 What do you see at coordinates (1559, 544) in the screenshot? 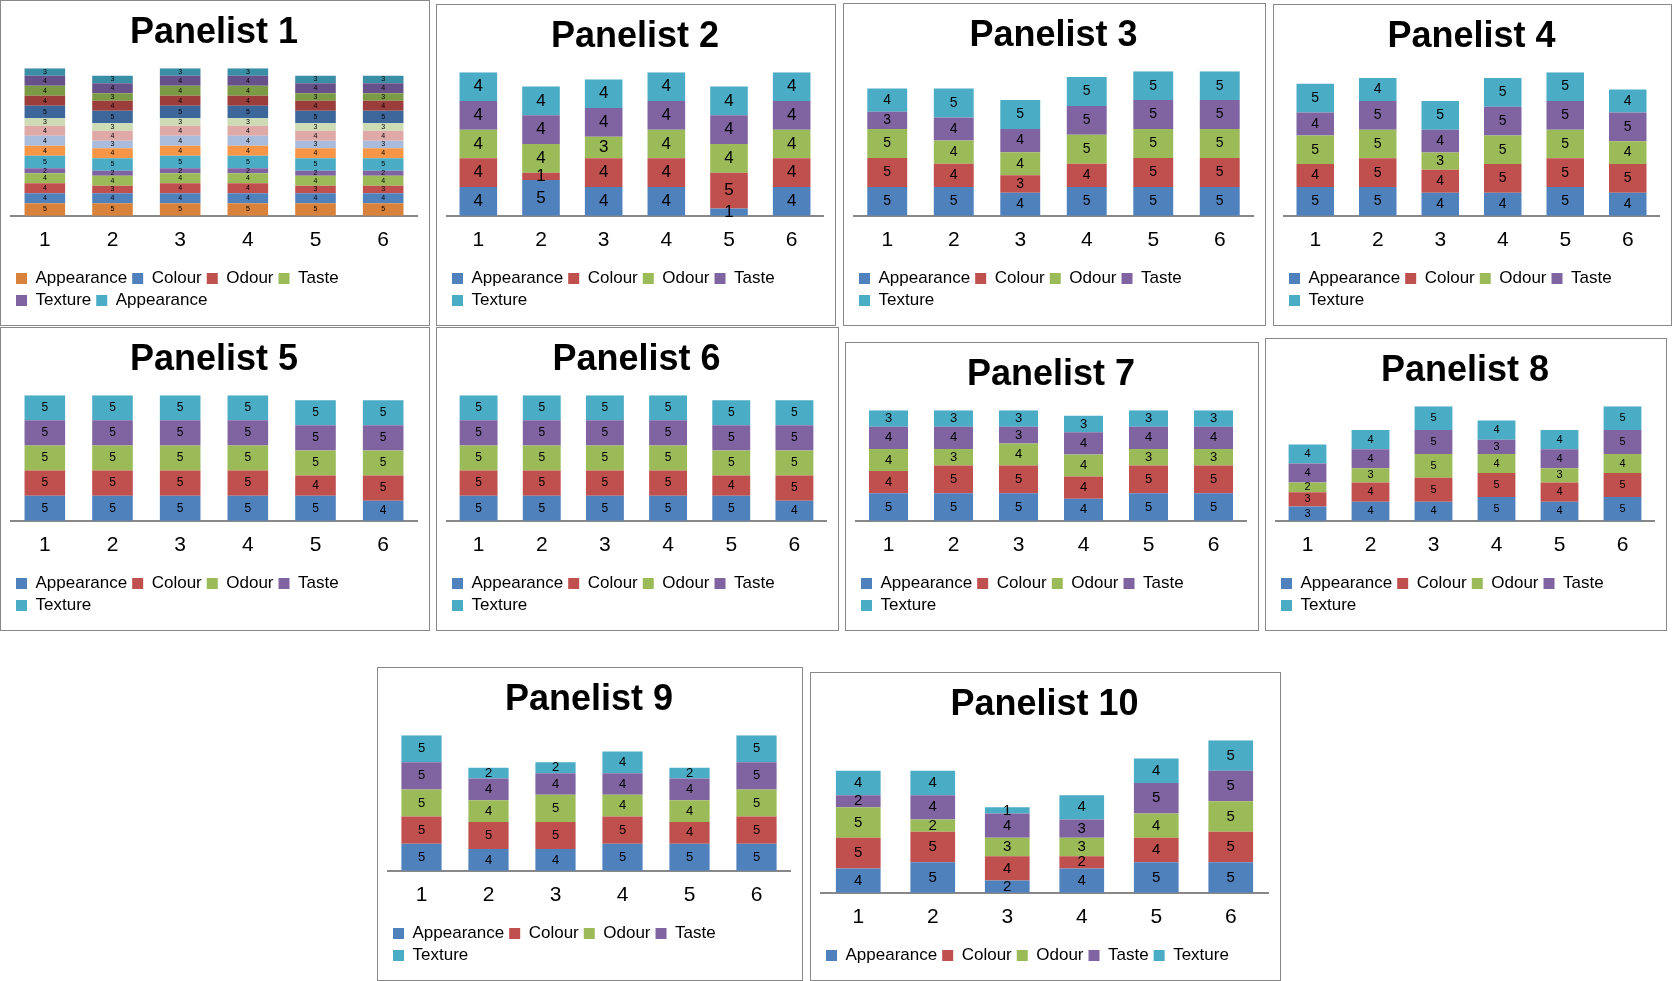
I see `x-tick-label: 5` at bounding box center [1559, 544].